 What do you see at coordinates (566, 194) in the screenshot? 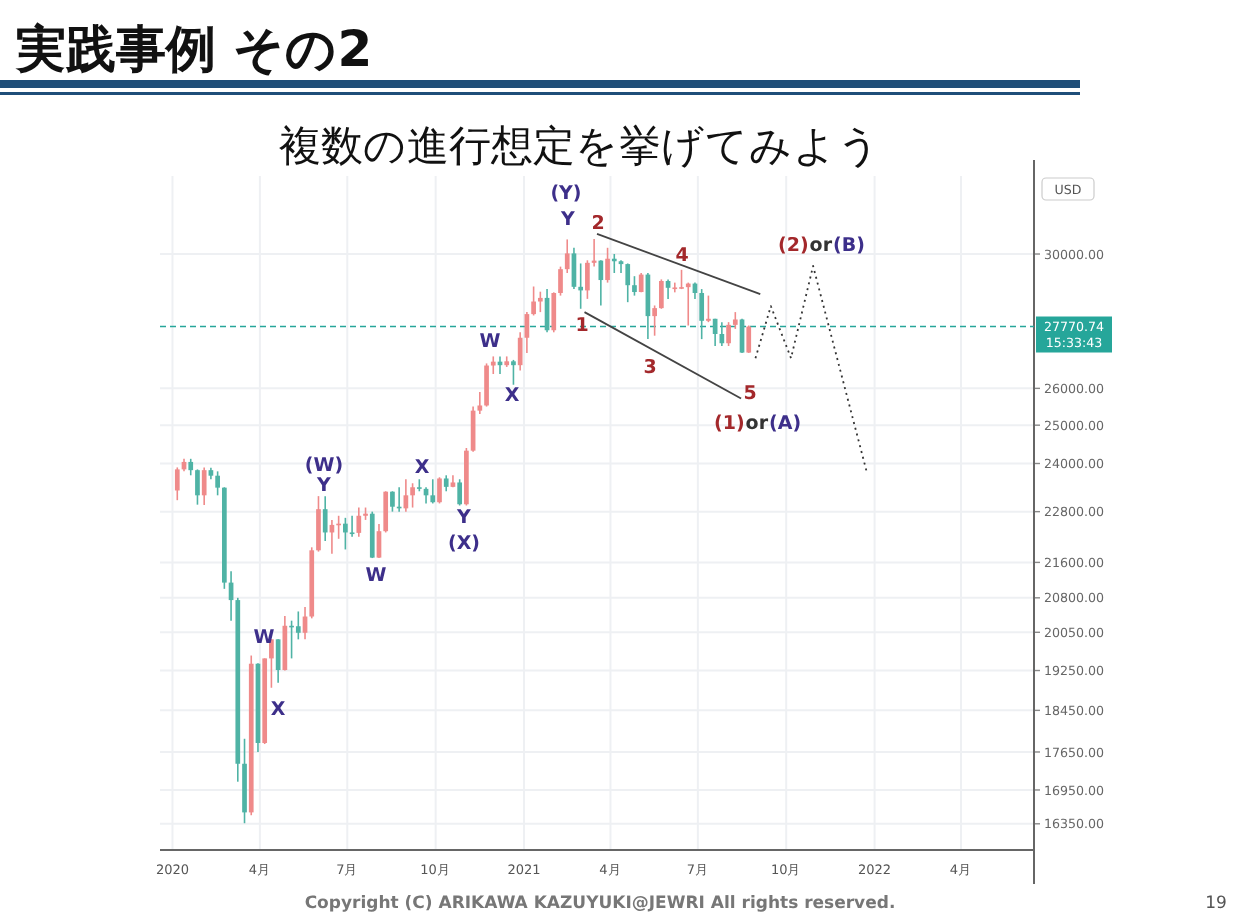
I see `annotation: (Y)` at bounding box center [566, 194].